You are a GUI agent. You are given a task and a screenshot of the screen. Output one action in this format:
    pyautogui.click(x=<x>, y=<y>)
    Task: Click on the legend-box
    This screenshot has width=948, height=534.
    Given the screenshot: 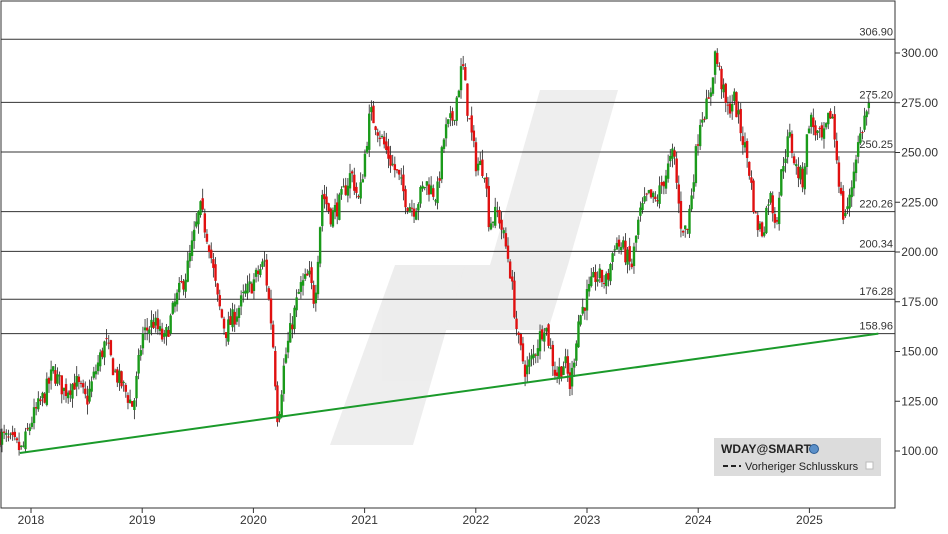 What is the action you would take?
    pyautogui.click(x=797, y=457)
    